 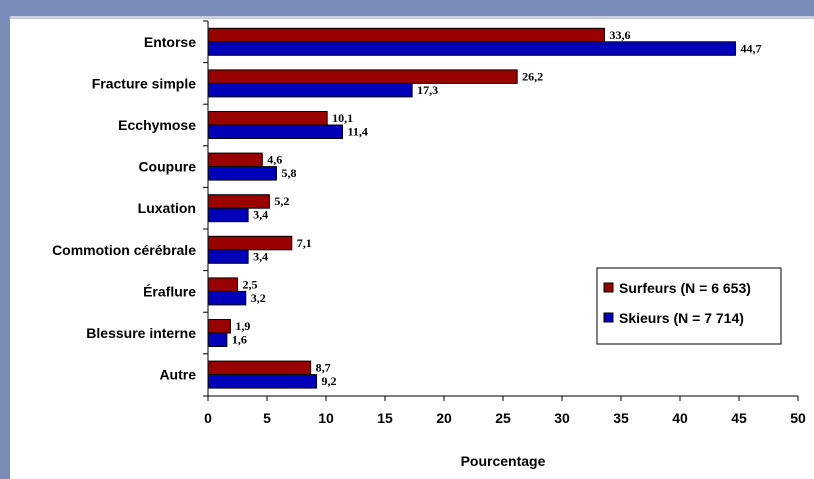 What do you see at coordinates (608, 287) in the screenshot?
I see `legend-swatch-surfeurs` at bounding box center [608, 287].